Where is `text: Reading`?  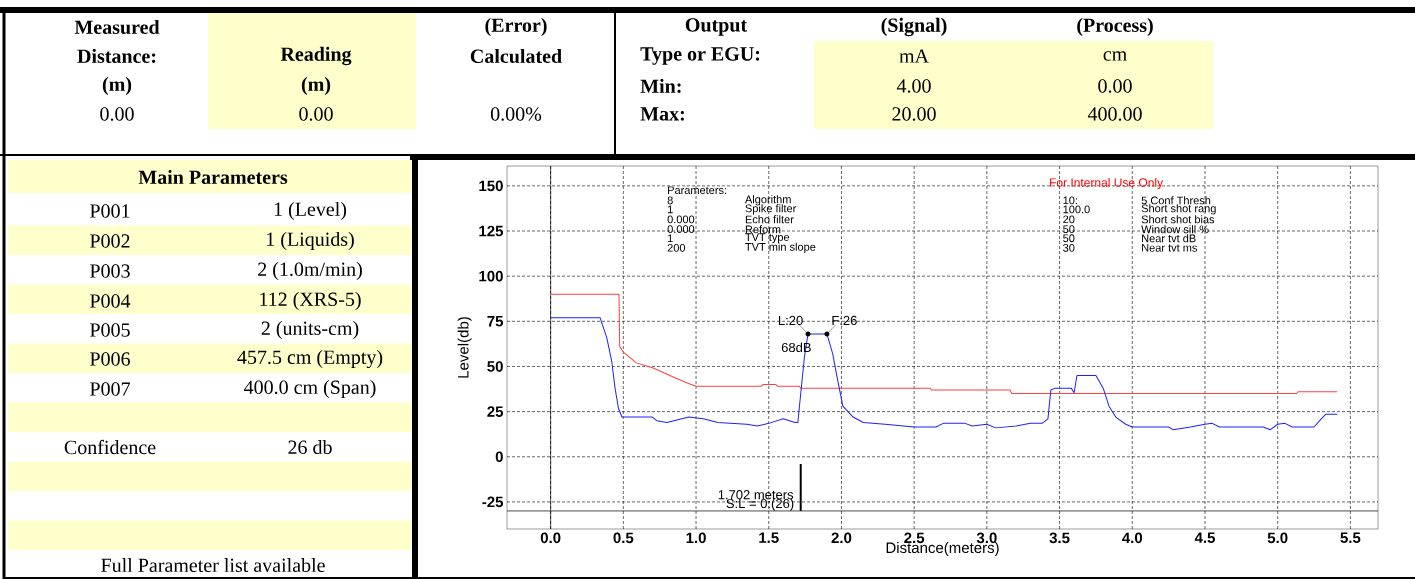 text: Reading is located at coordinates (316, 56).